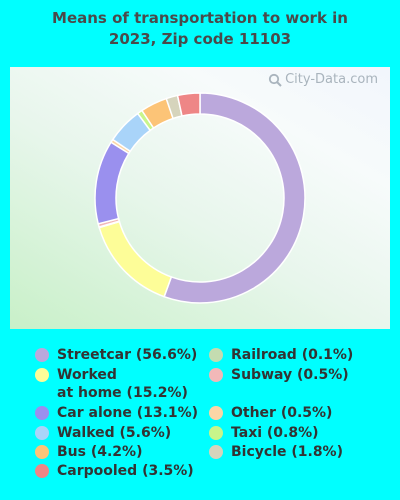  Describe the element at coordinates (100, 452) in the screenshot. I see `legend-label: Bus (4.2%)` at that location.